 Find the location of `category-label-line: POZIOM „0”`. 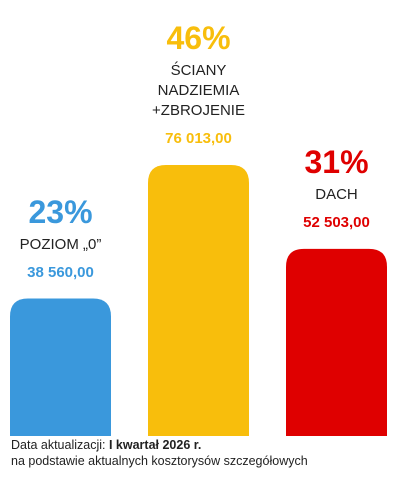

category-label-line: POZIOM „0” is located at coordinates (60, 244).